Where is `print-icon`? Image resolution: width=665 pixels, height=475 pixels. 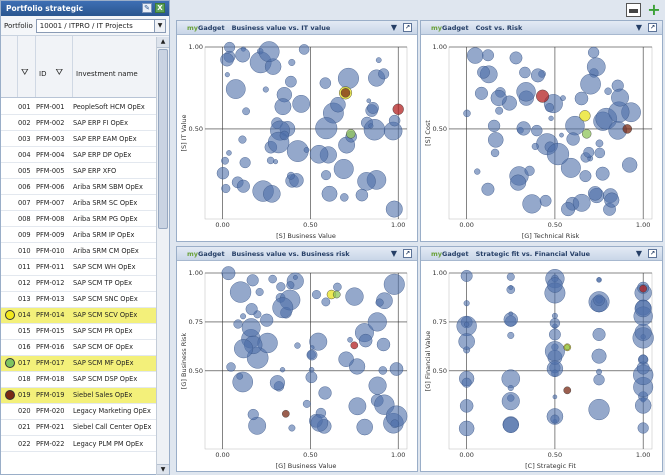 print-icon is located at coordinates (633, 10).